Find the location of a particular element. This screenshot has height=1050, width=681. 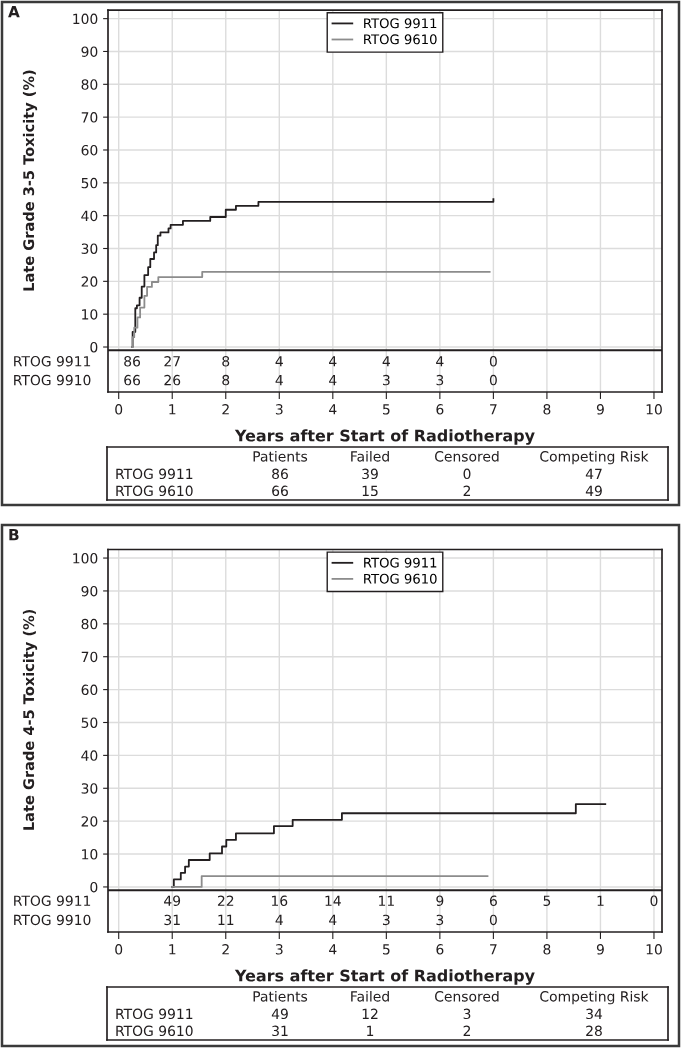

y-tick-label: 10 is located at coordinates (90, 314).